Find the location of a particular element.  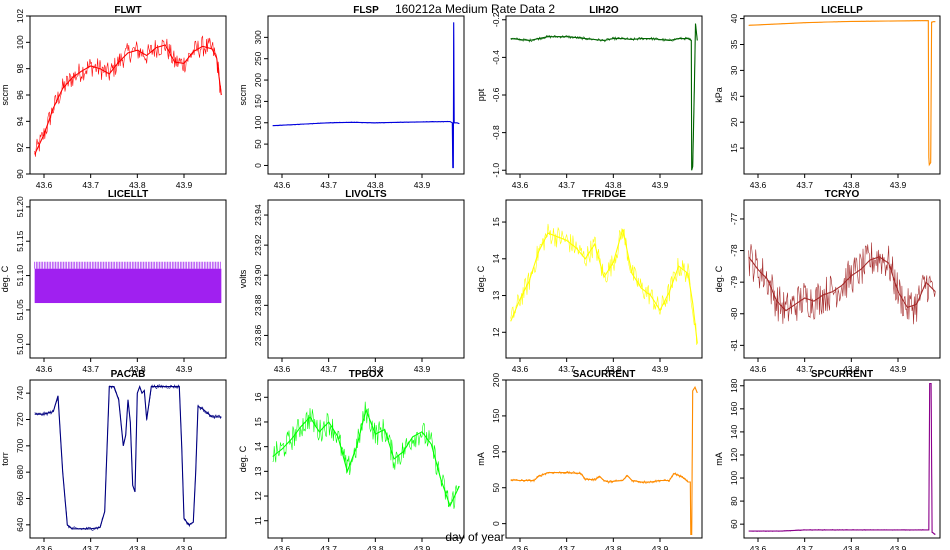

y-tick-label: 23.86 is located at coordinates (258, 336).